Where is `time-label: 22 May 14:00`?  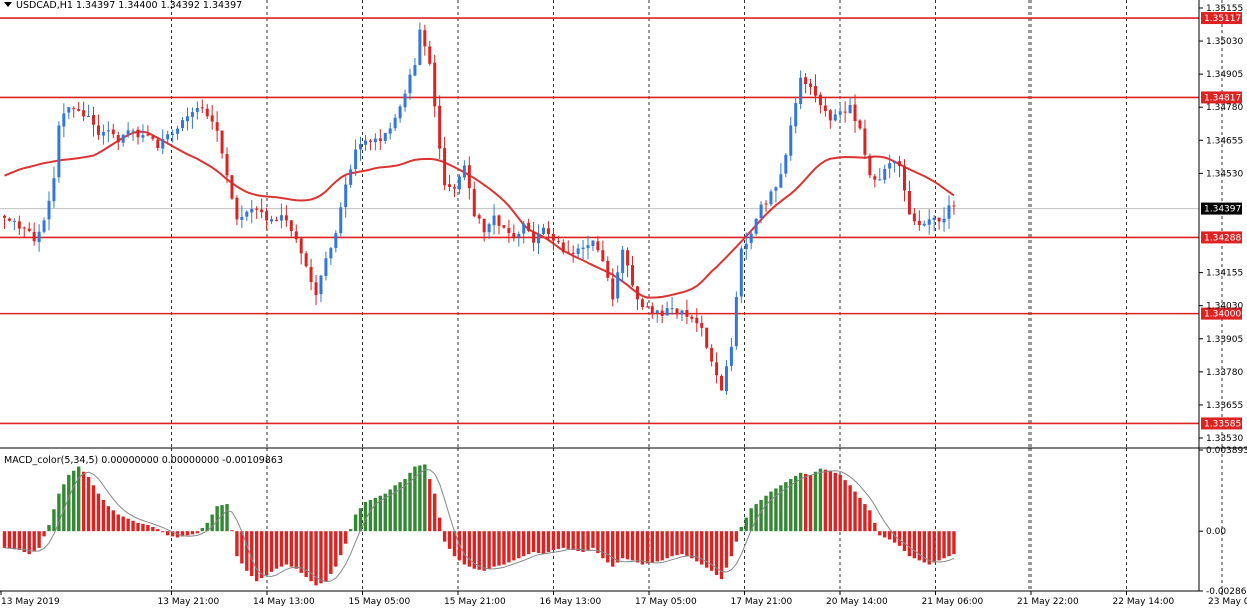
time-label: 22 May 14:00 is located at coordinates (1144, 602).